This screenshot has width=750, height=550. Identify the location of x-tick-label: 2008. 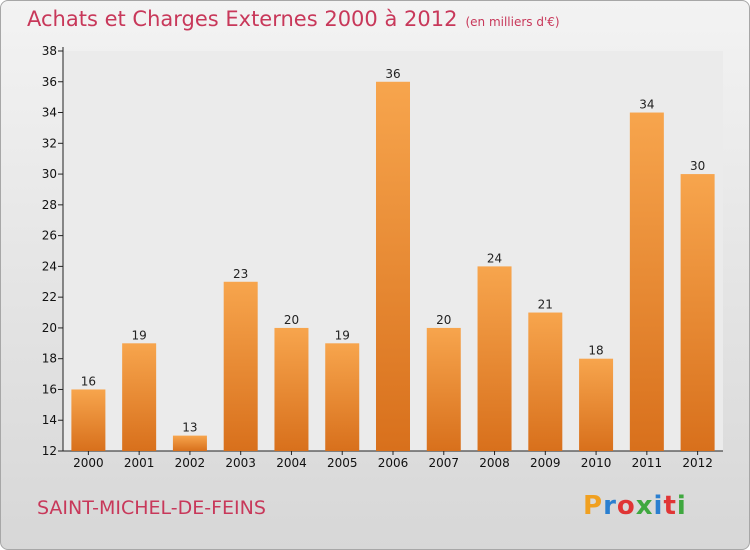
(494, 463).